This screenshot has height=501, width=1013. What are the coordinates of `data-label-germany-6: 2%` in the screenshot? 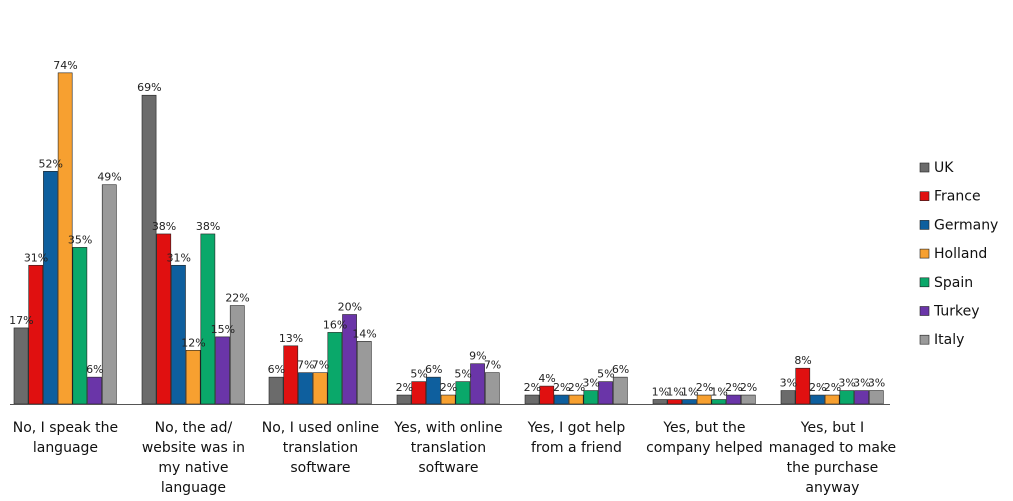 It's located at (817, 387).